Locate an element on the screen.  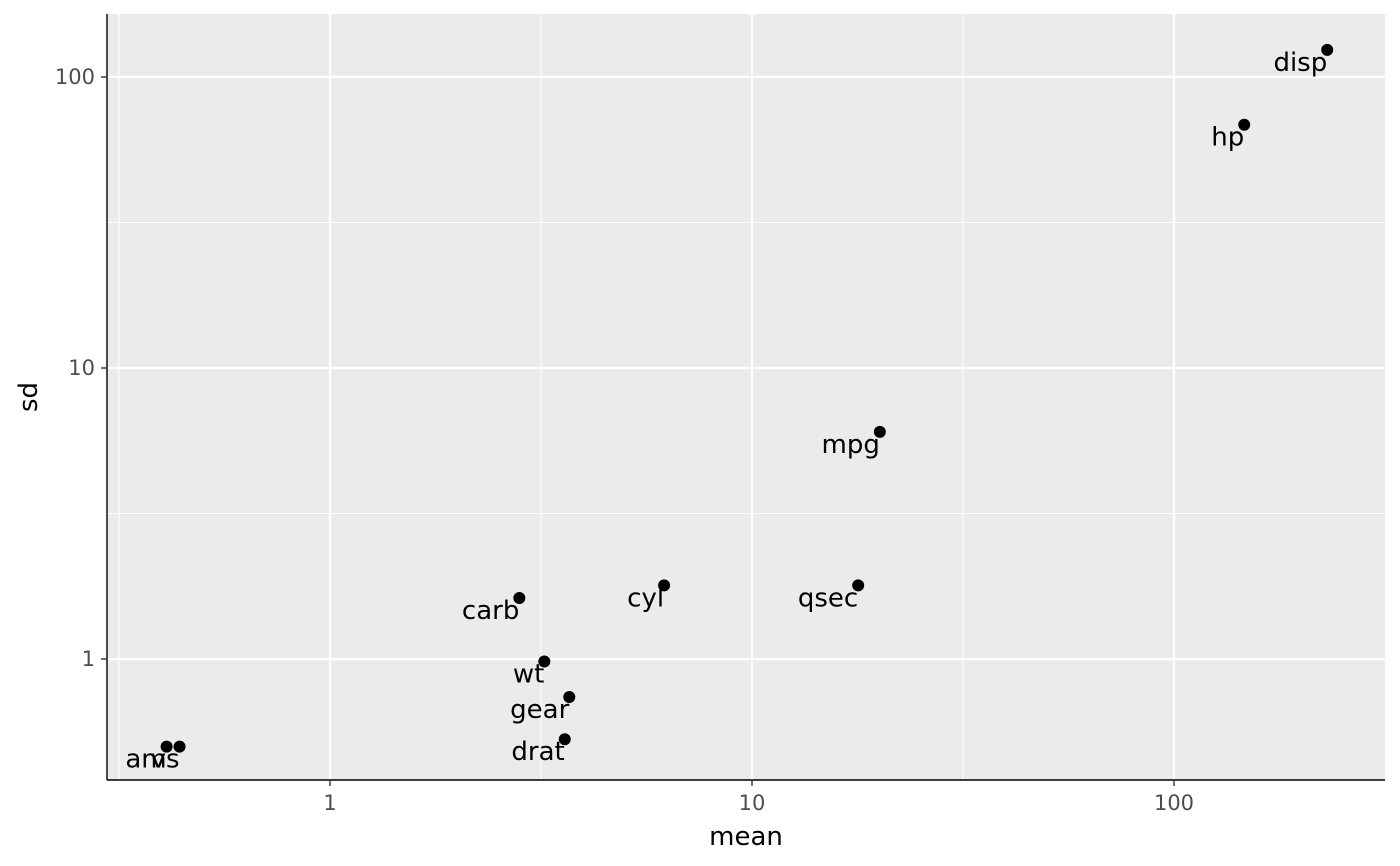
data-point-am is located at coordinates (166, 746).